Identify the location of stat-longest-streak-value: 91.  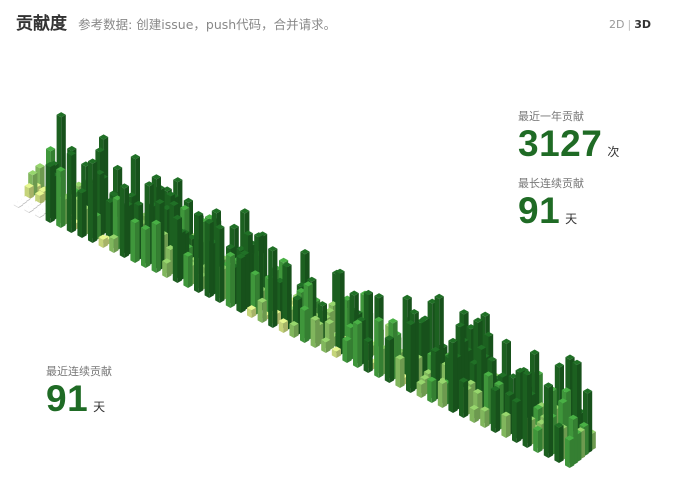
(539, 210).